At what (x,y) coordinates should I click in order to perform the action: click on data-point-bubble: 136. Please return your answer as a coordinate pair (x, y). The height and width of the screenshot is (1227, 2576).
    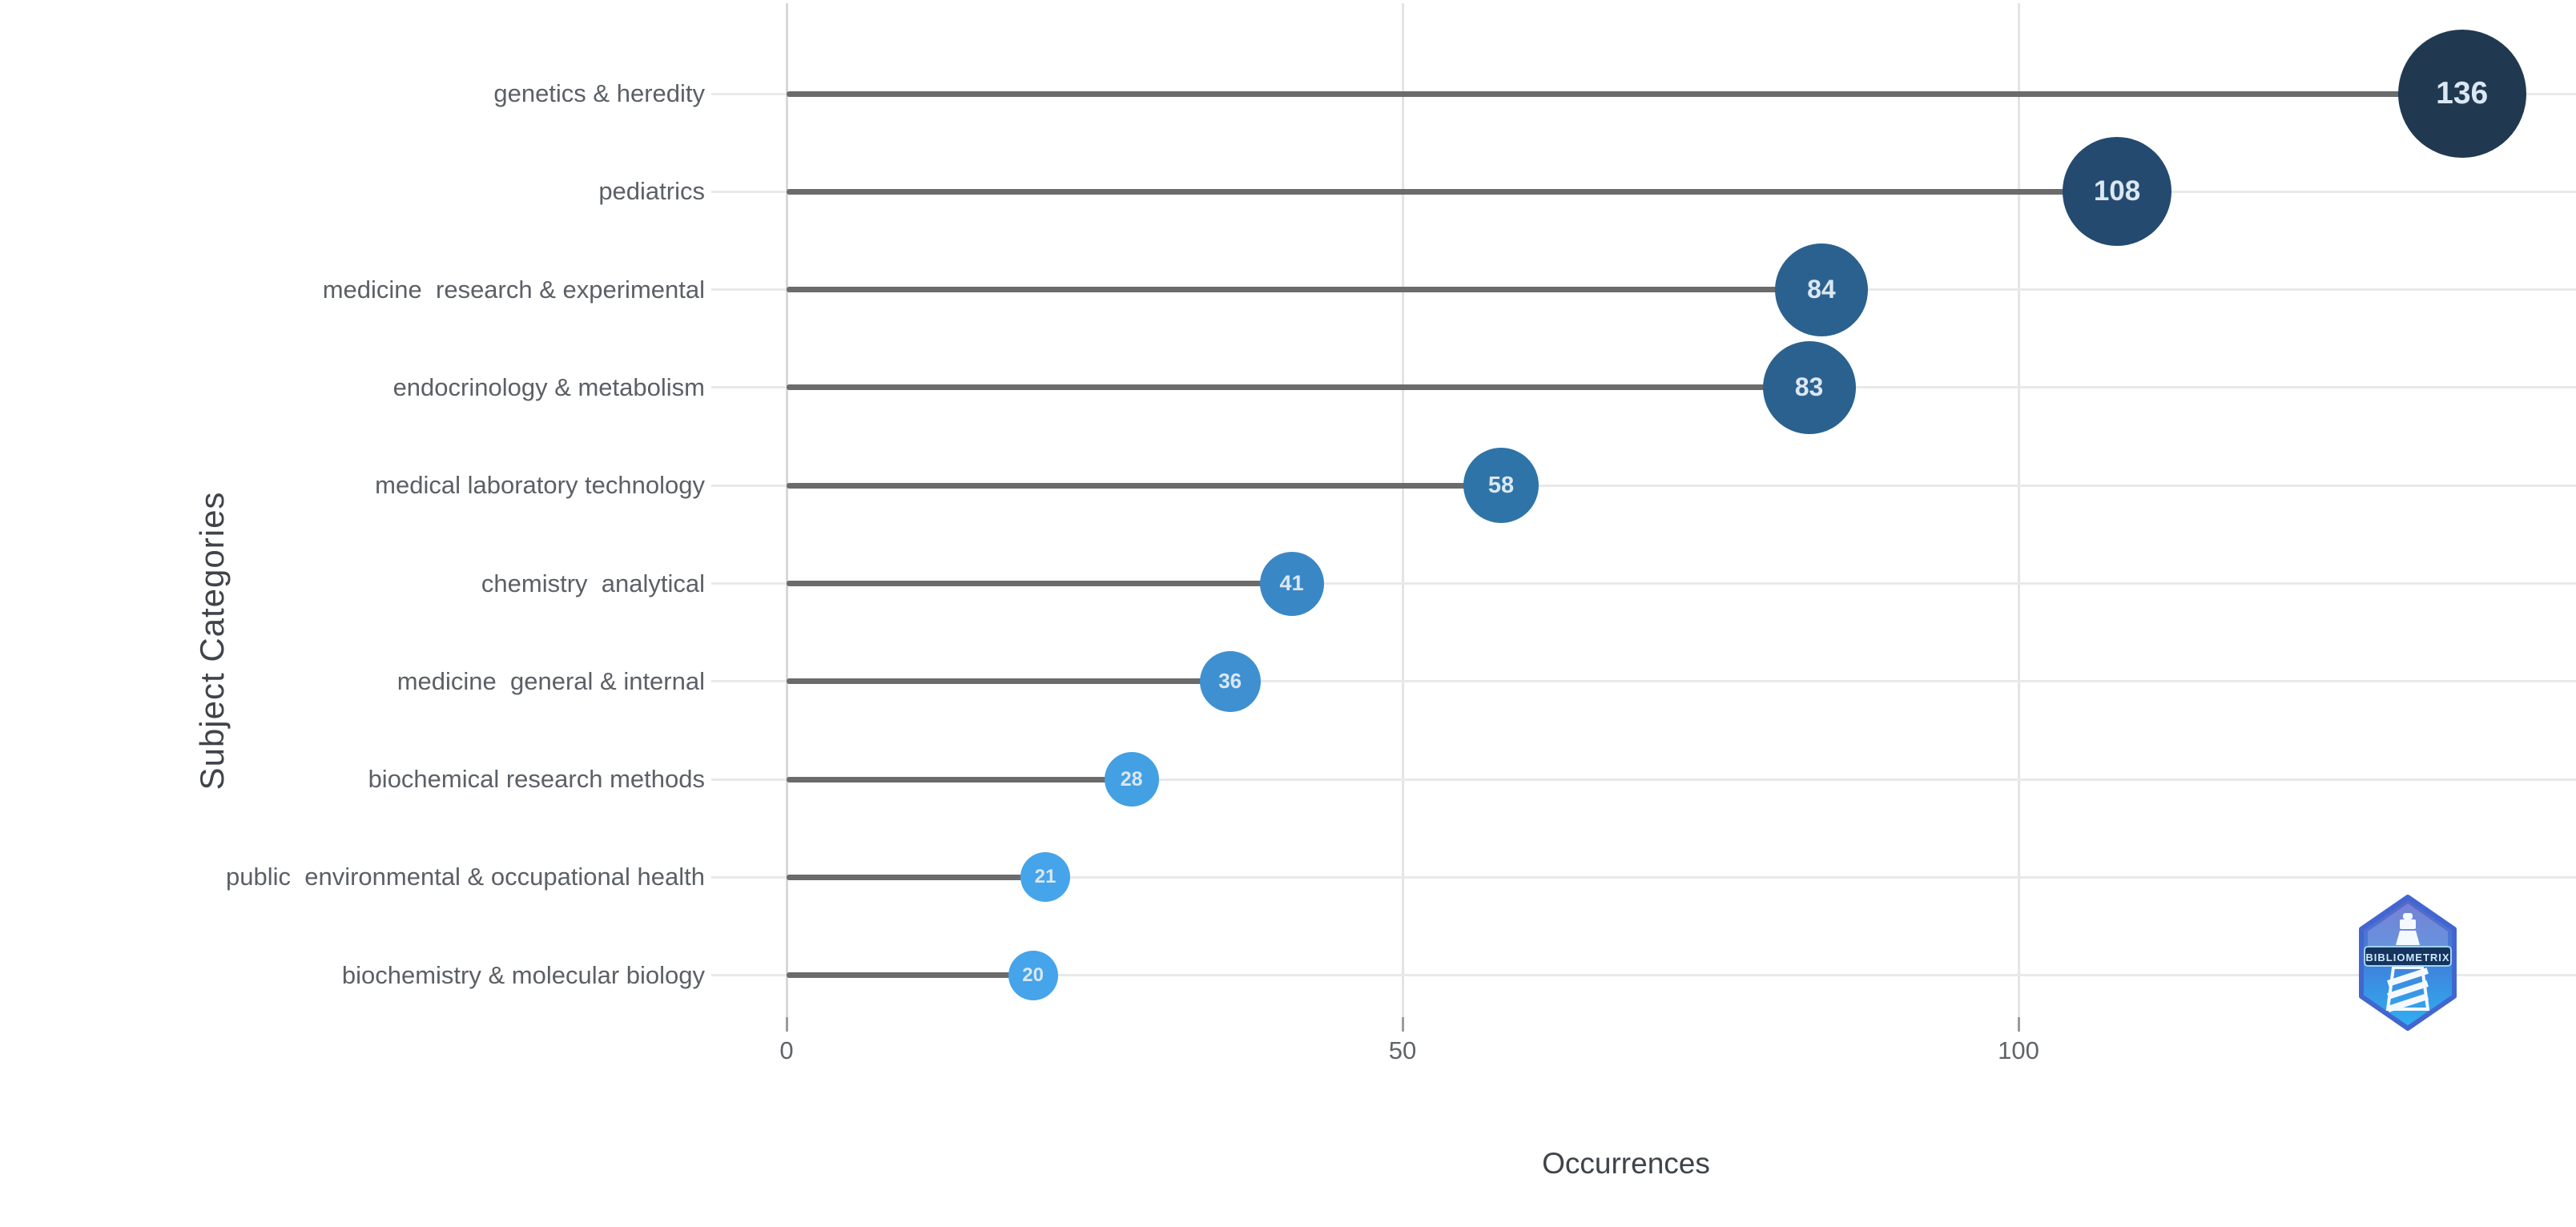
    Looking at the image, I should click on (2462, 94).